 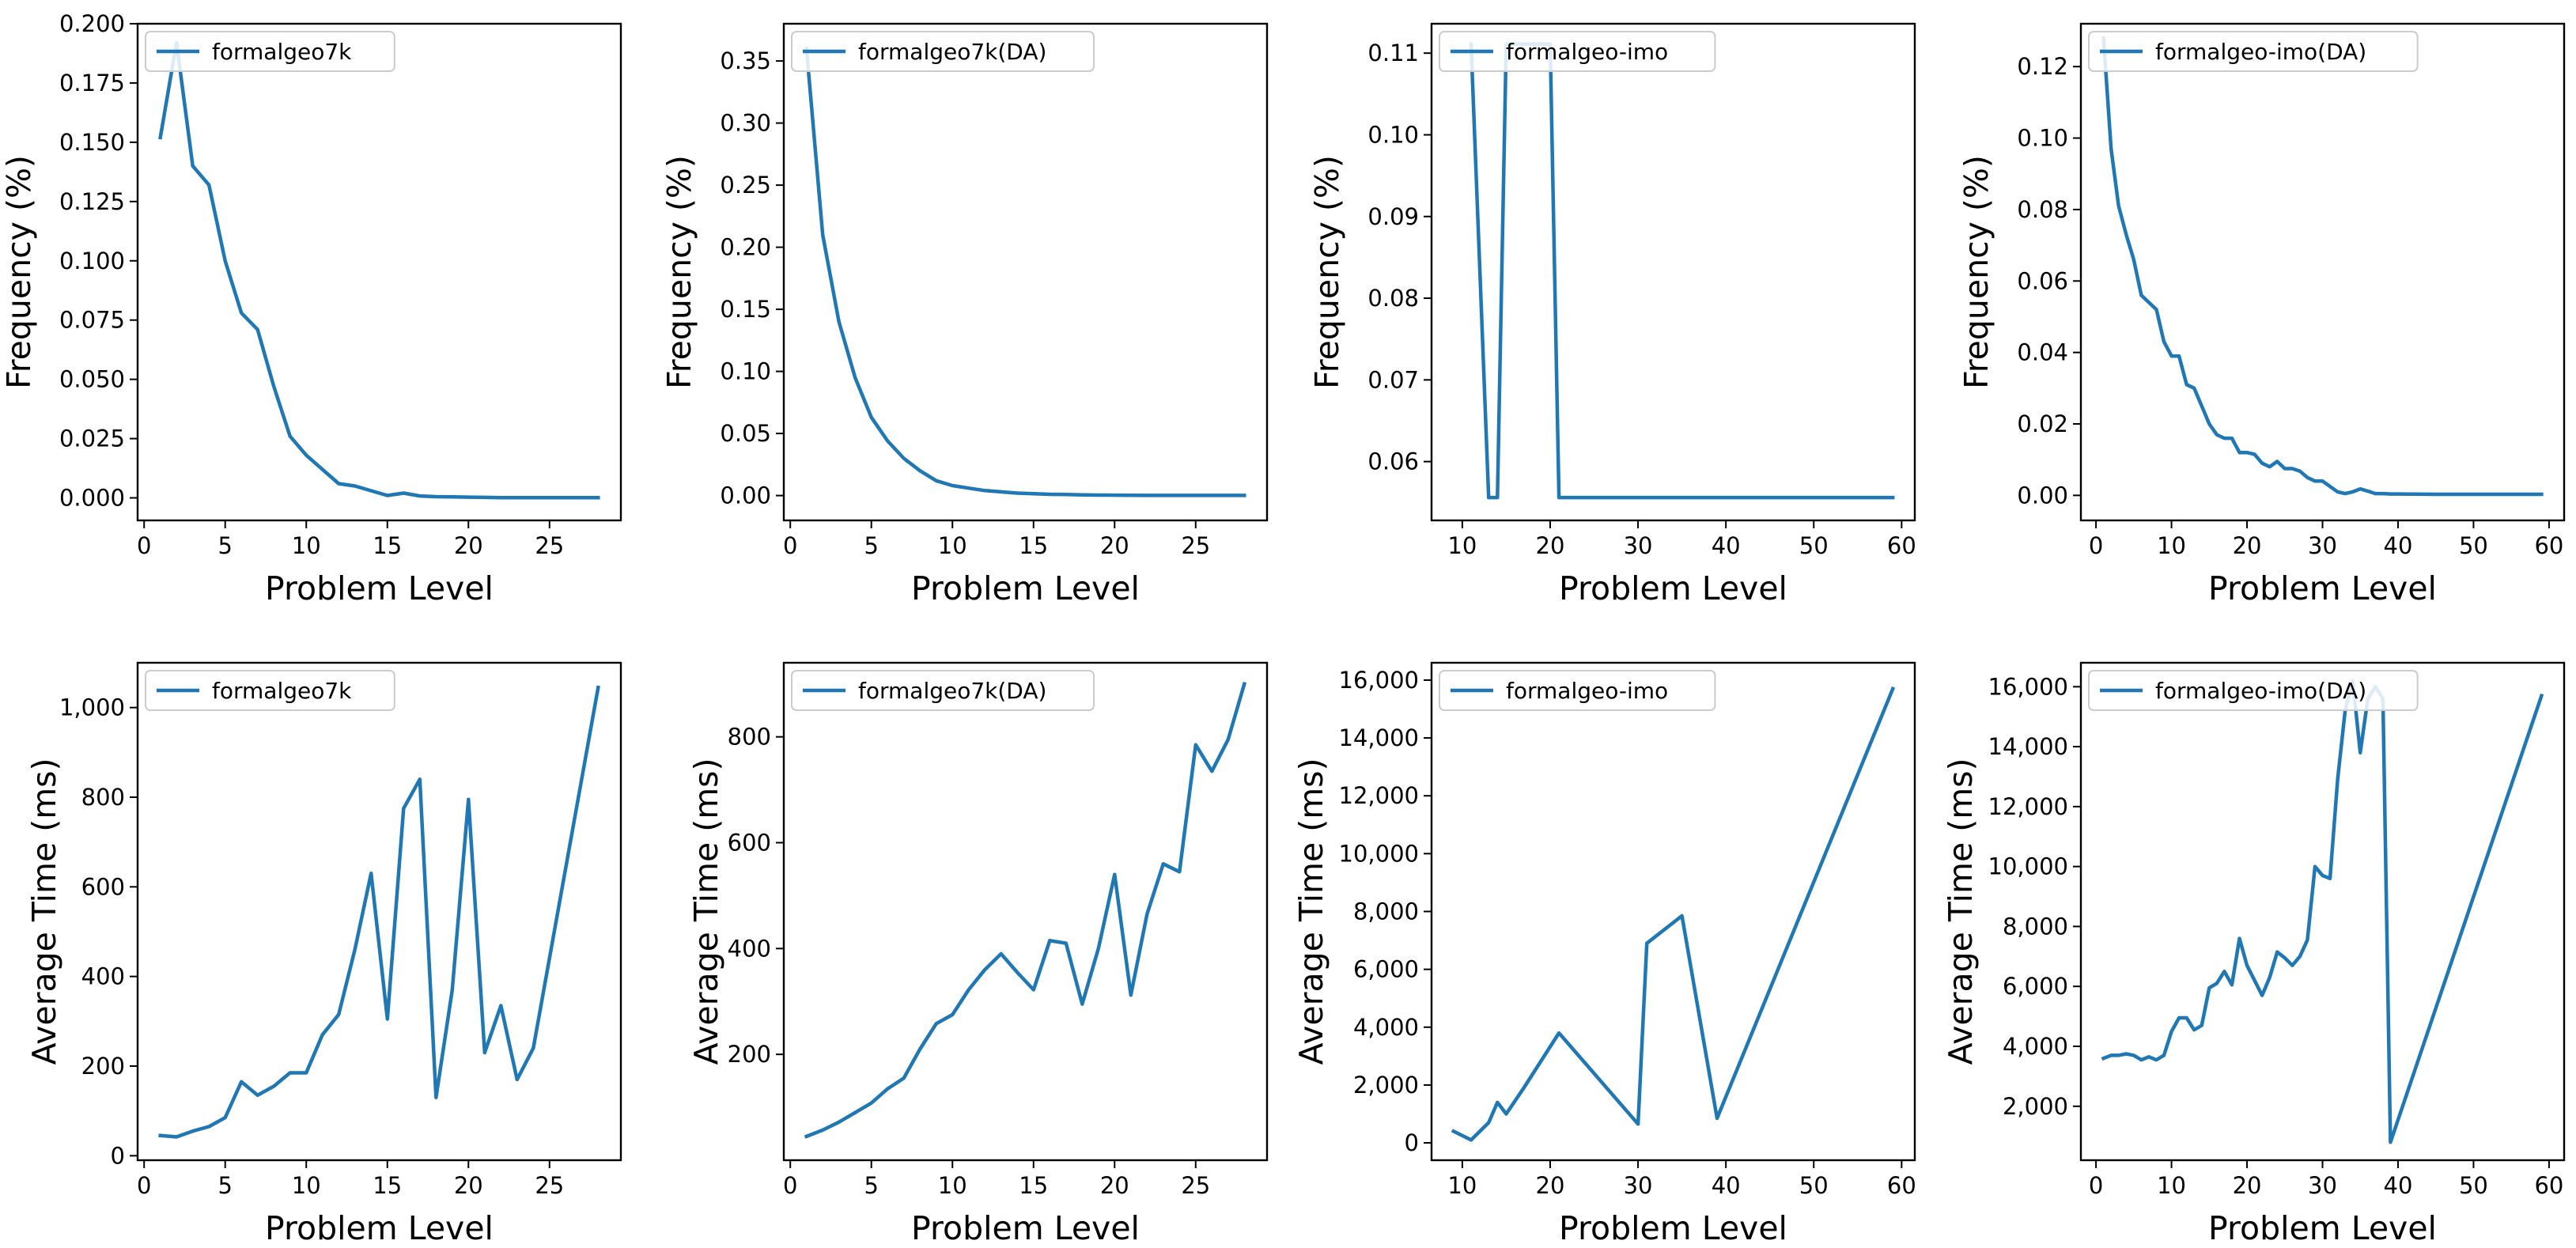 I want to click on x-tick-label: 25, so click(x=550, y=545).